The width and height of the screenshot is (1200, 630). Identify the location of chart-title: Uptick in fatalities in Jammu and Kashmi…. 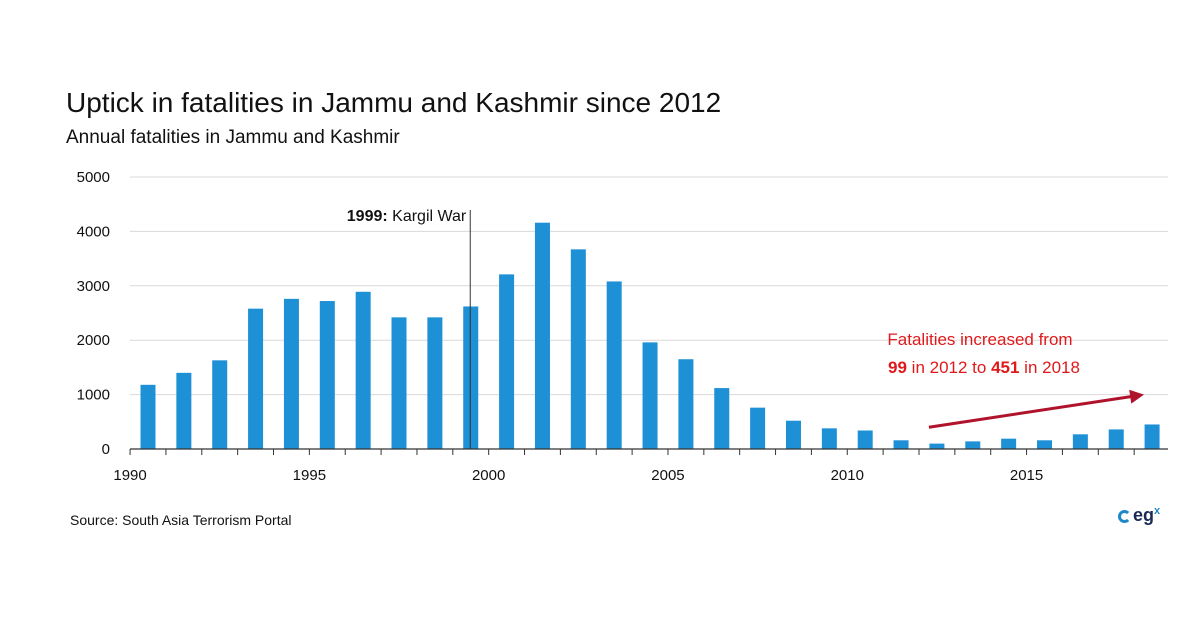
(394, 102).